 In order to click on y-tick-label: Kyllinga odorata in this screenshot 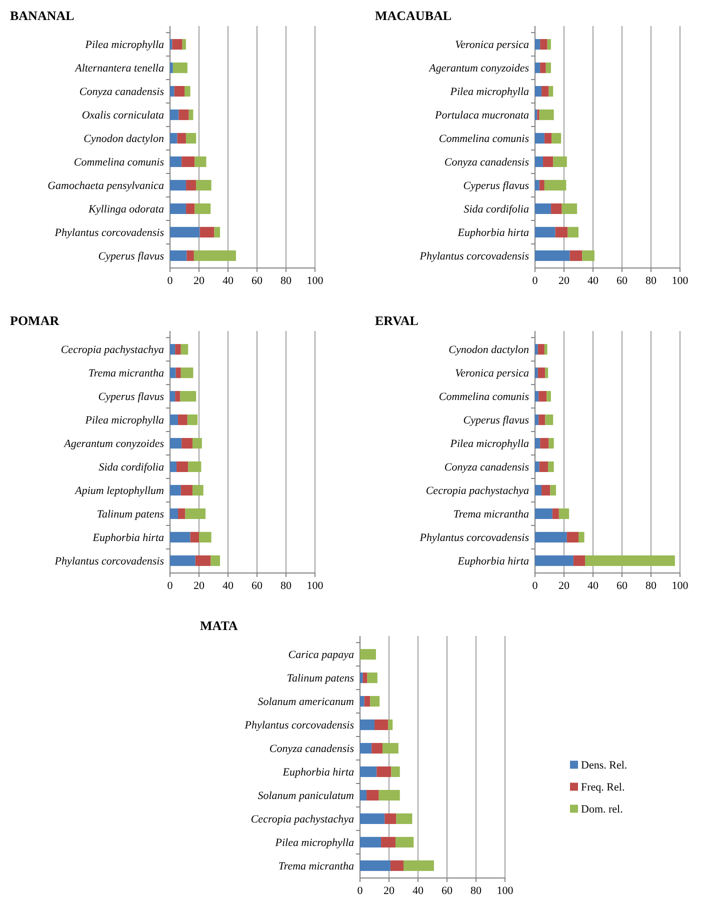, I will do `click(126, 210)`.